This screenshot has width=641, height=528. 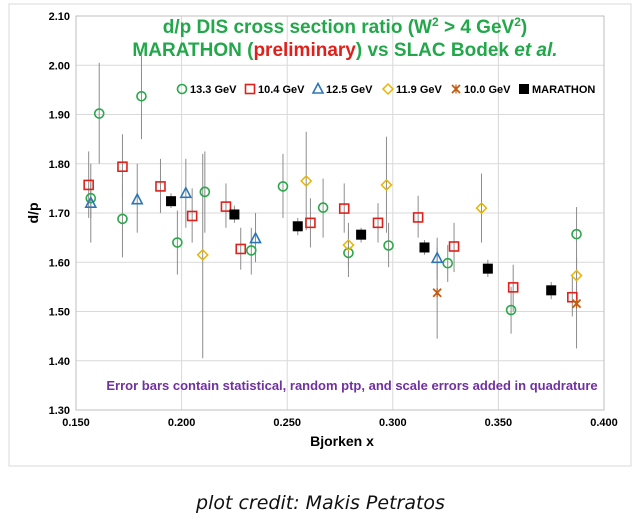 I want to click on y-tick-label: 1.90, so click(x=59, y=116).